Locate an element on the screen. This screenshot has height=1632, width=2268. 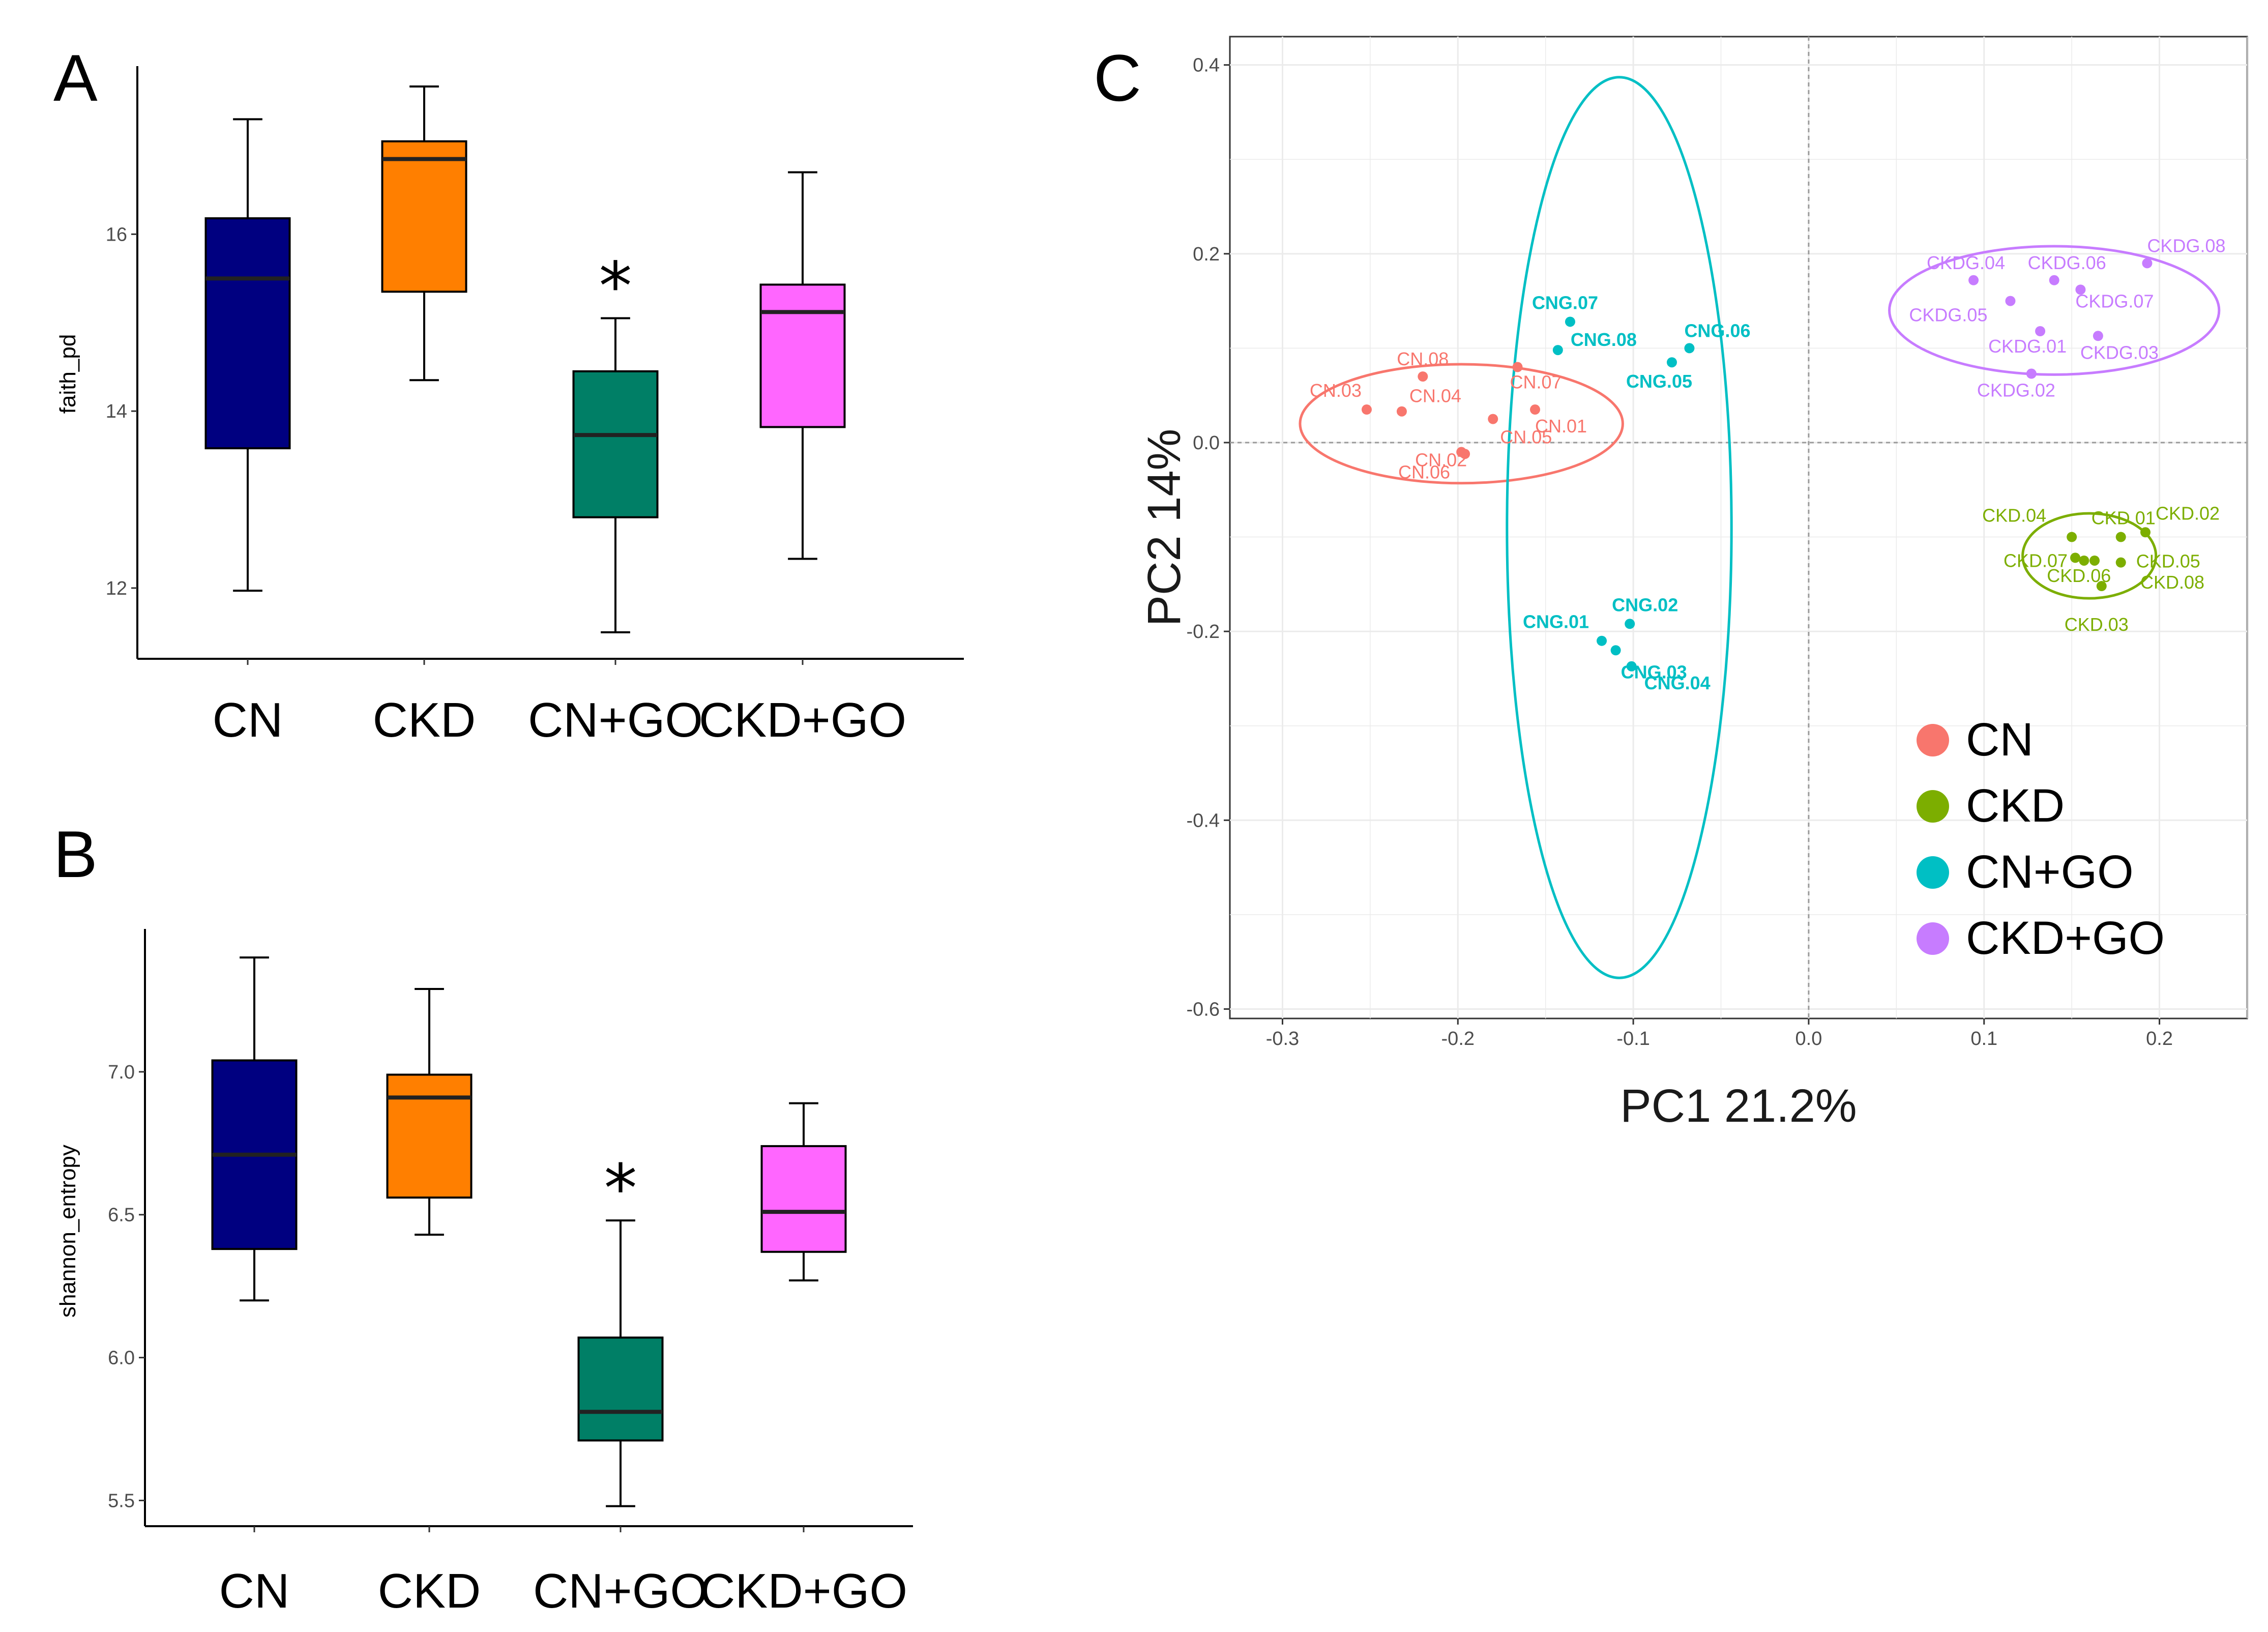
legend-label: CN is located at coordinates (2000, 740).